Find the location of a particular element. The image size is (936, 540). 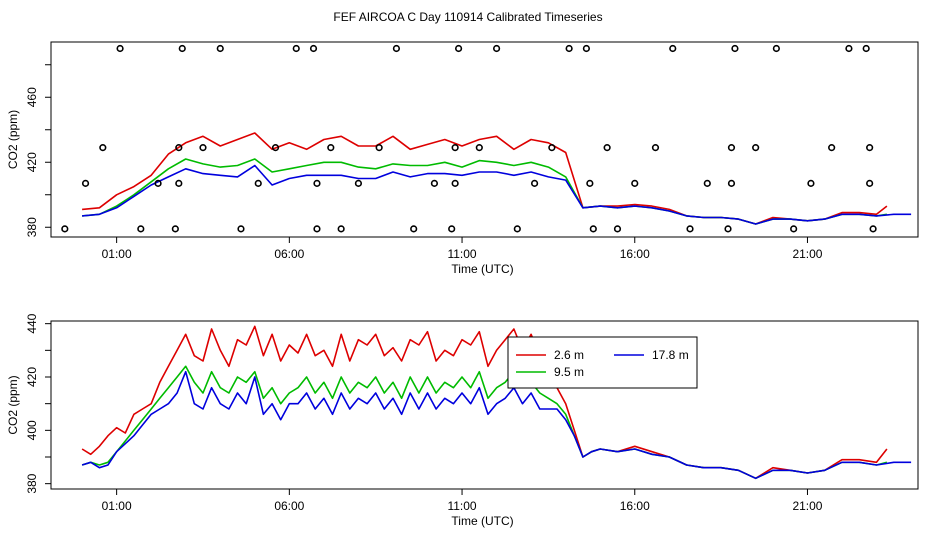

panel-1-x-axis-title: Time (UTC) is located at coordinates (482, 269).